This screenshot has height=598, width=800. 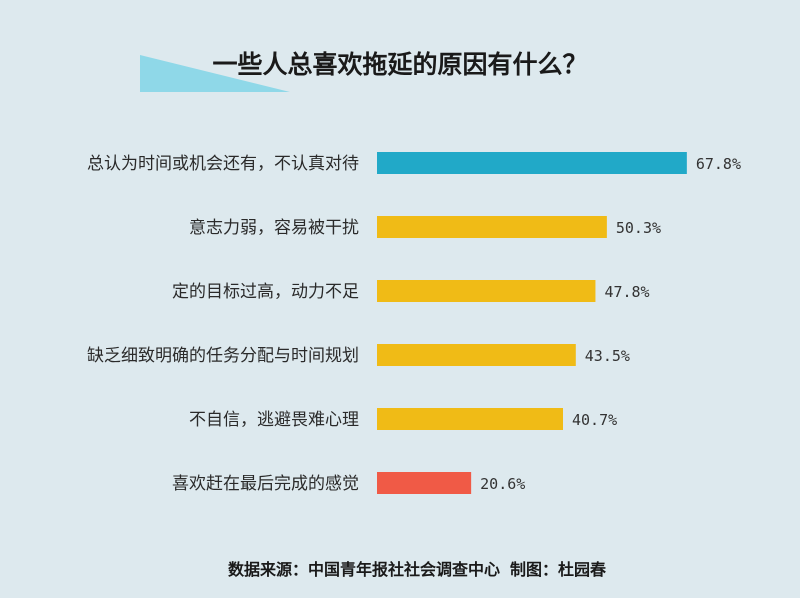 What do you see at coordinates (274, 420) in the screenshot?
I see `category-label: 不自信，逃避畏难心理` at bounding box center [274, 420].